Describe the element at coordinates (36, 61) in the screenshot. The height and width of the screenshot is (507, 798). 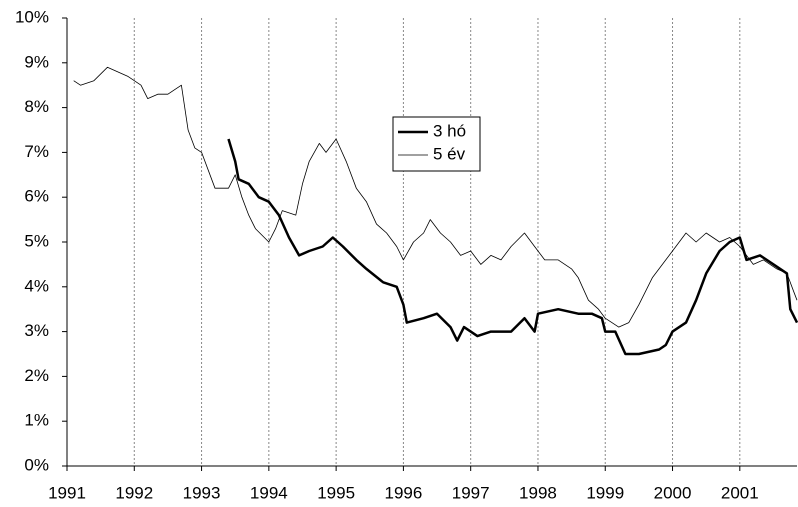
I see `y-tick-label: 9%` at that location.